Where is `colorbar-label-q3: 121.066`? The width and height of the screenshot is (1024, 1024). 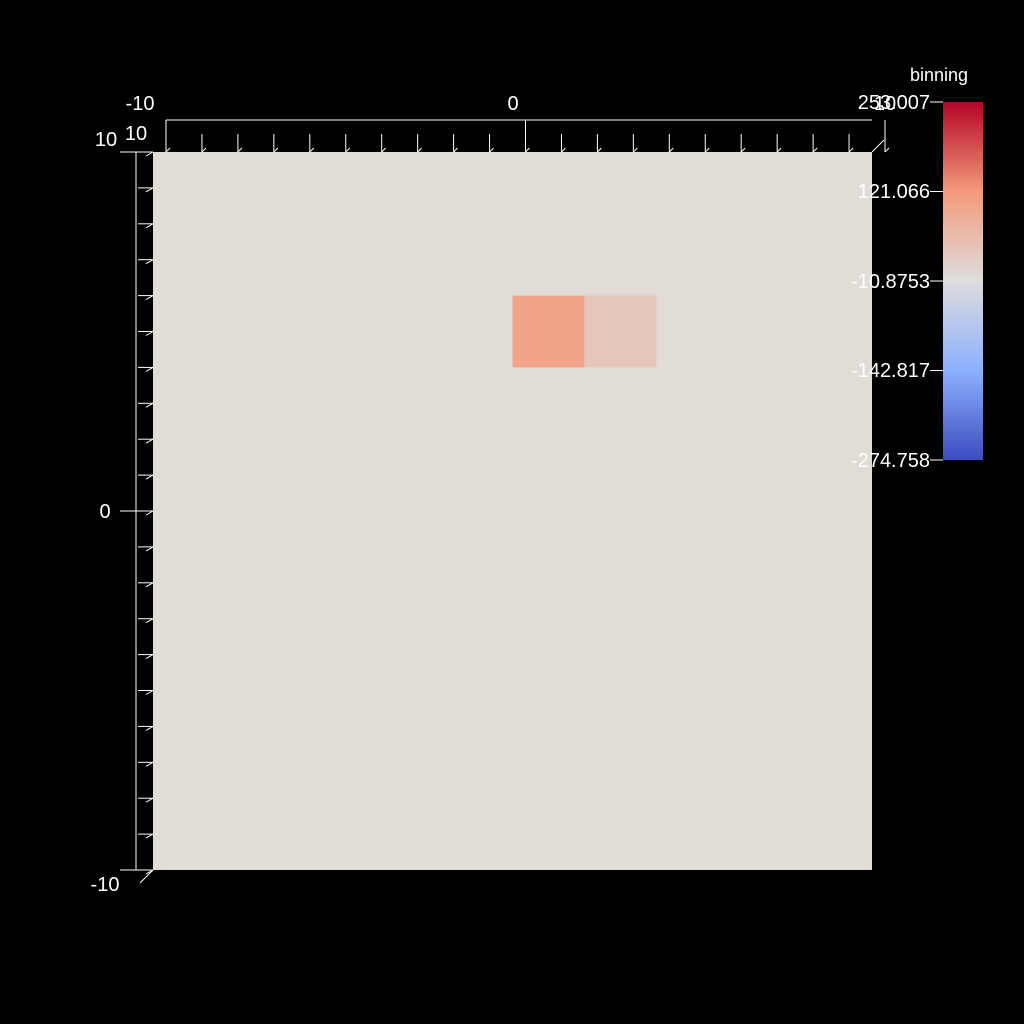 colorbar-label-q3: 121.066 is located at coordinates (894, 192).